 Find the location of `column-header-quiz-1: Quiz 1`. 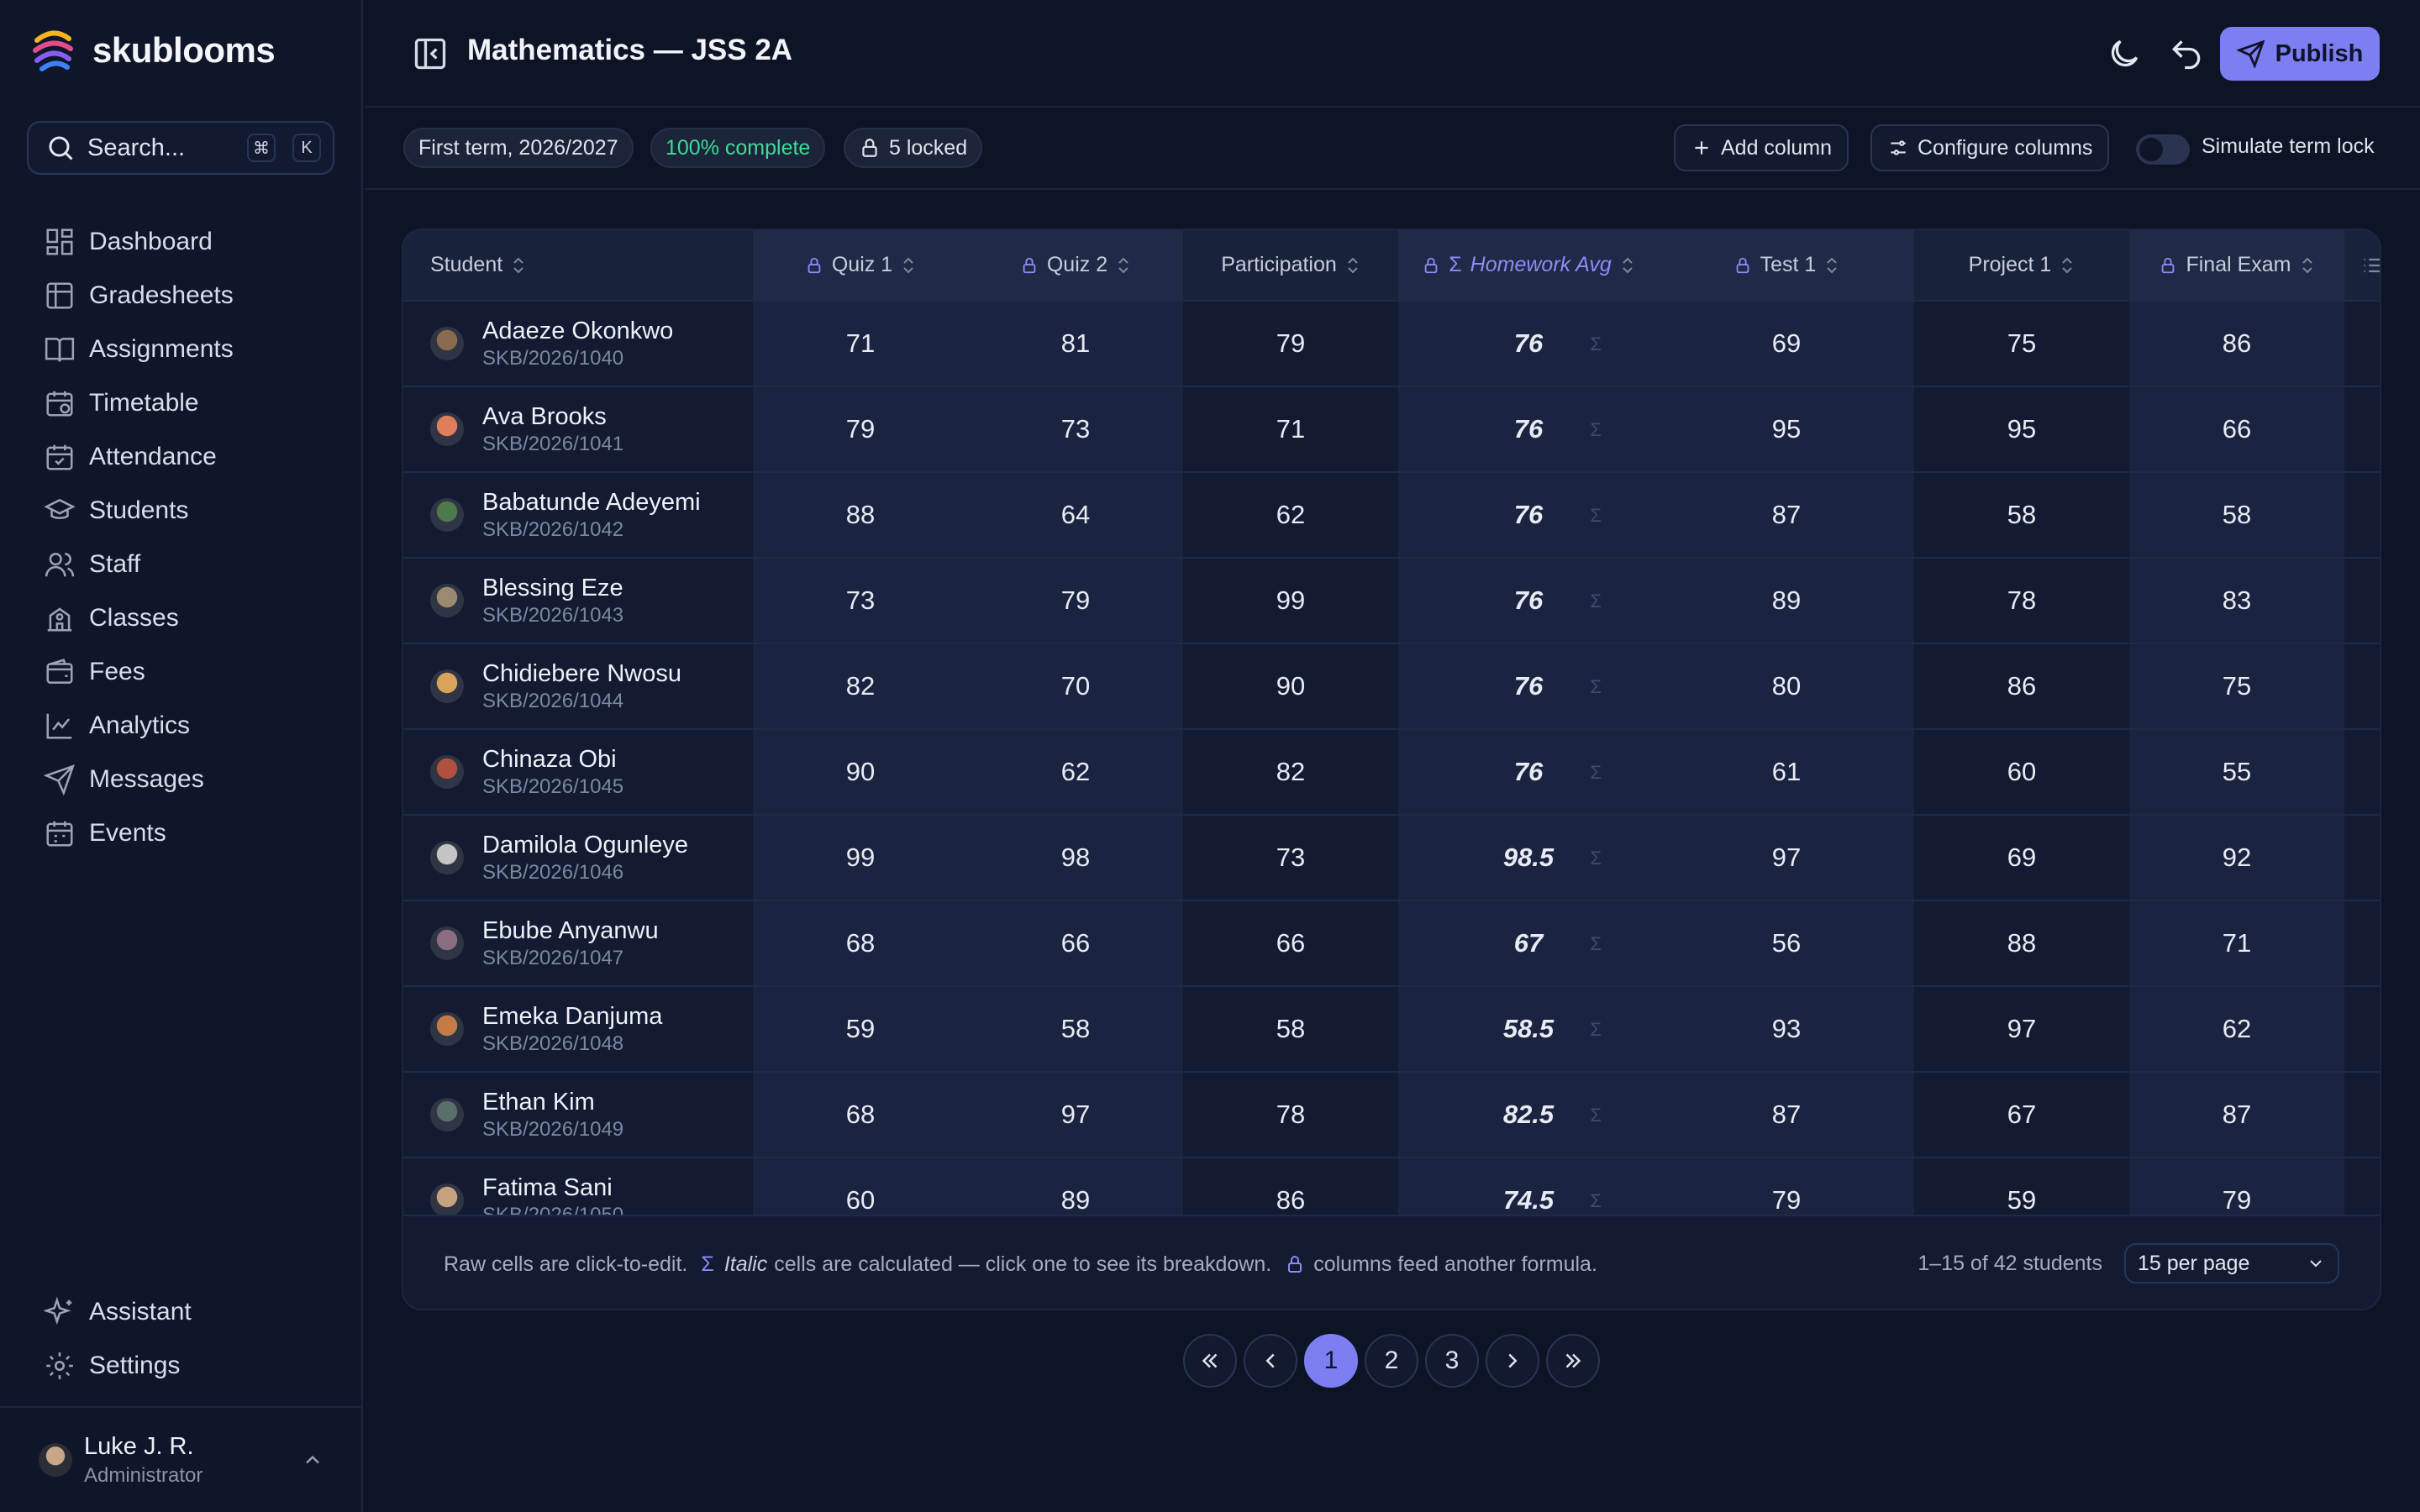

column-header-quiz-1: Quiz 1 is located at coordinates (861, 266).